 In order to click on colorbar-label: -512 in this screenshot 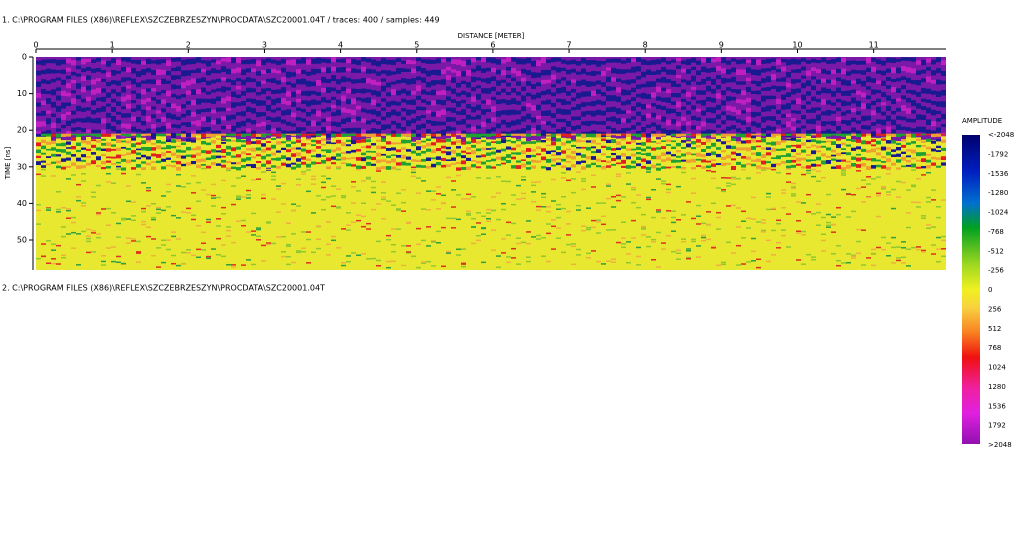, I will do `click(996, 251)`.